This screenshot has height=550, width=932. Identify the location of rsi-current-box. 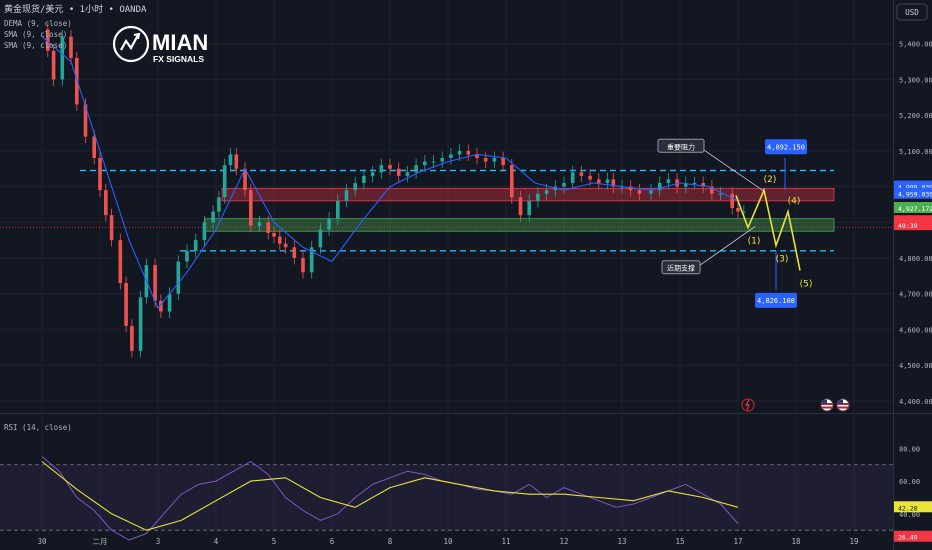
(913, 536).